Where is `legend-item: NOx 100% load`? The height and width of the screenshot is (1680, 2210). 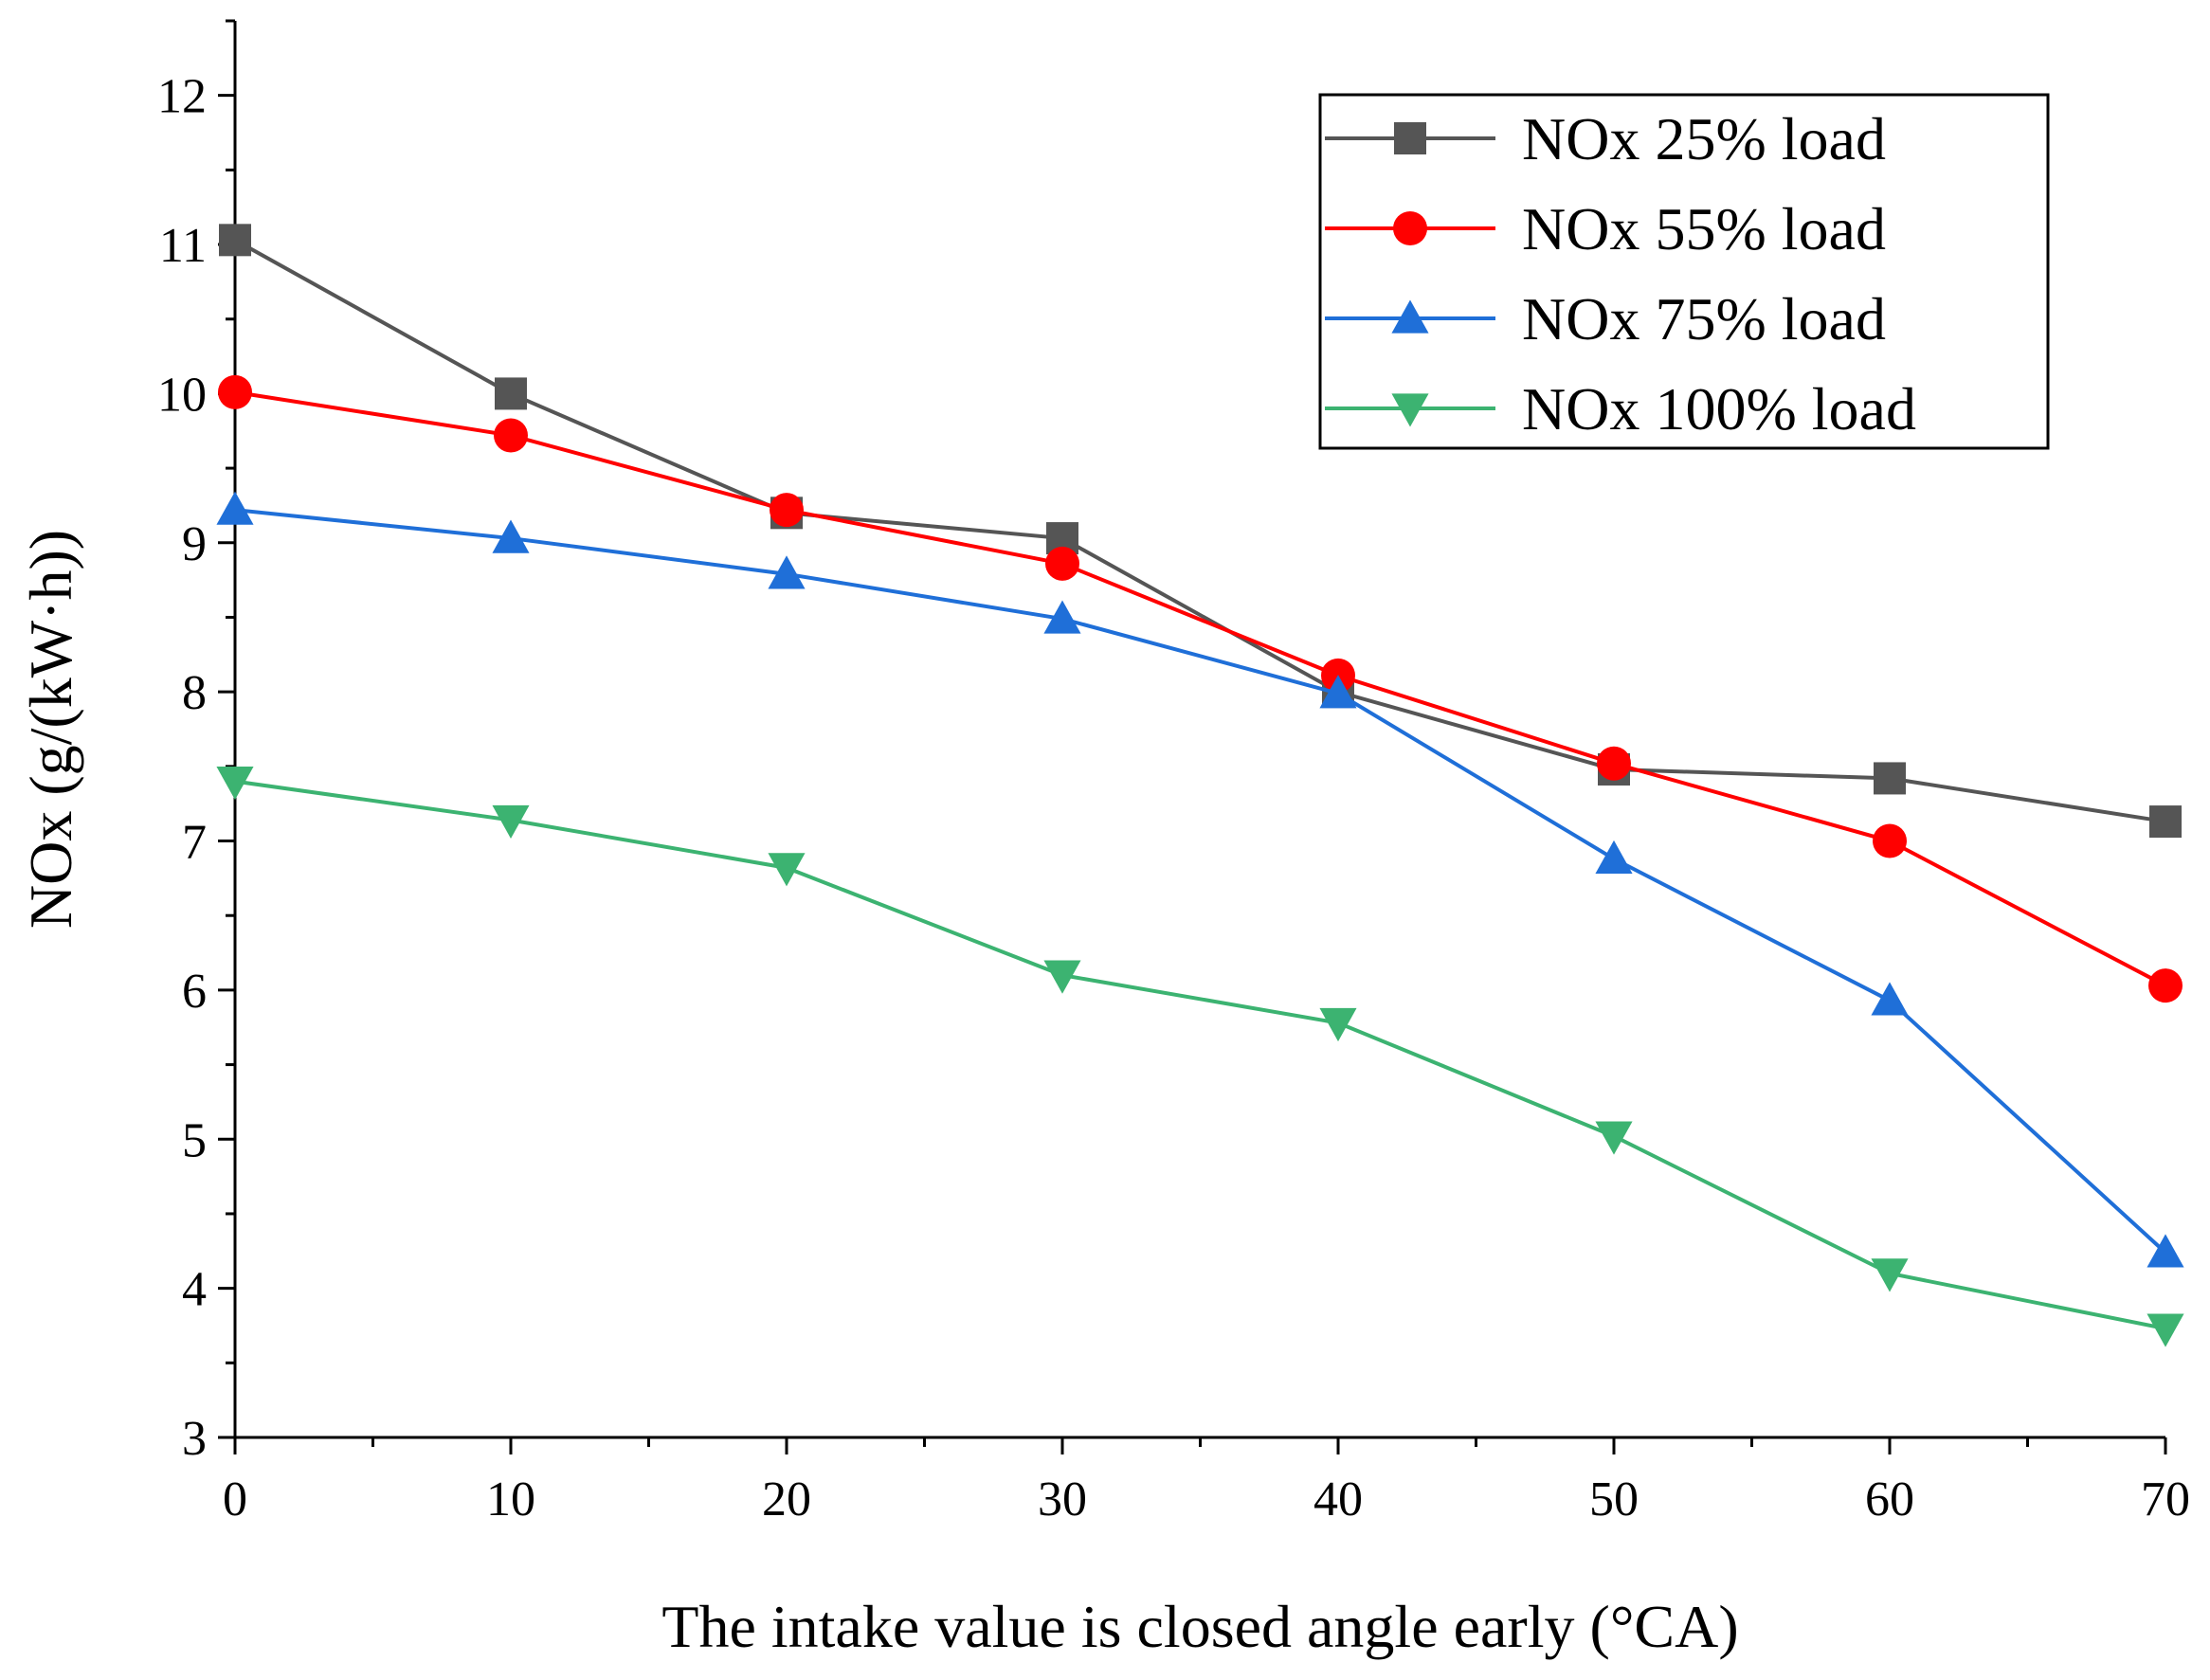 legend-item: NOx 100% load is located at coordinates (1620, 409).